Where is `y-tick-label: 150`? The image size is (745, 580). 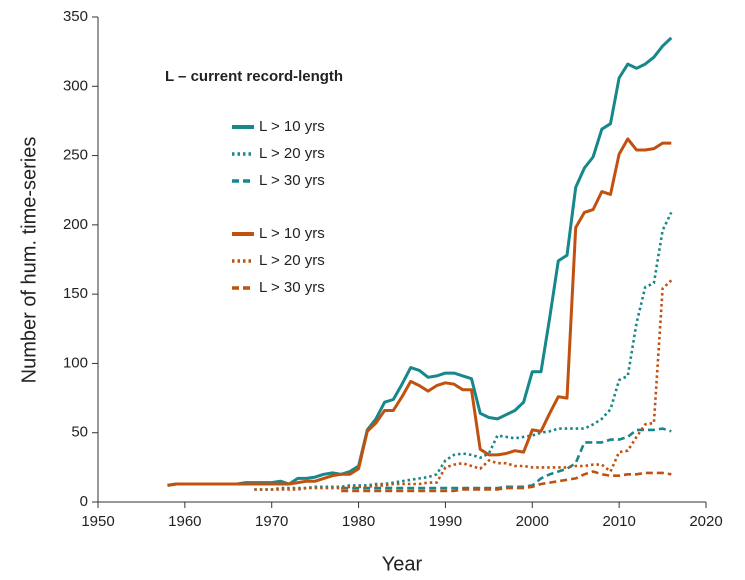 y-tick-label: 150 is located at coordinates (75, 293).